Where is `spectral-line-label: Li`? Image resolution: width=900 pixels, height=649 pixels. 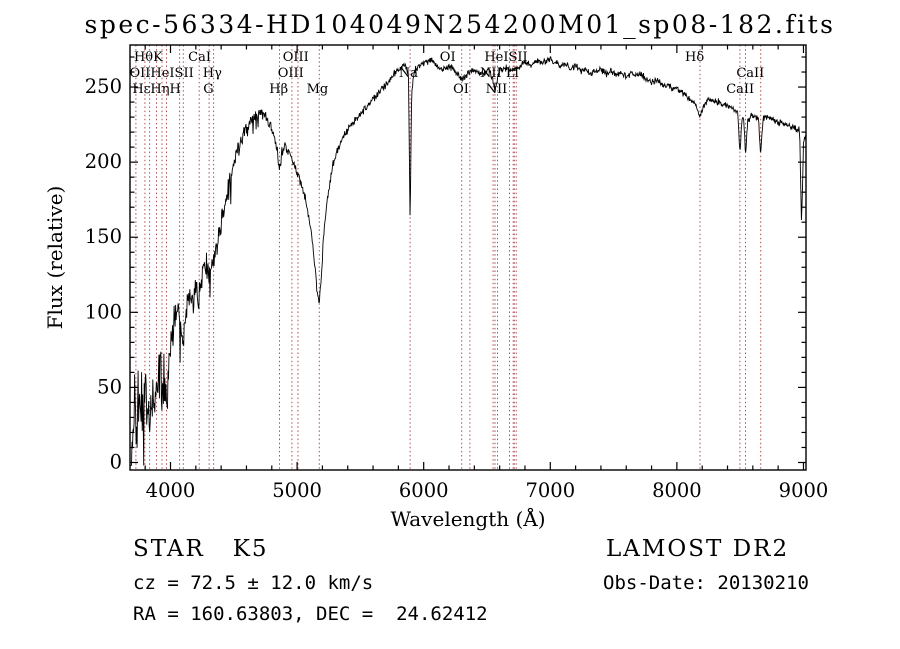
spectral-line-label: Li is located at coordinates (512, 73).